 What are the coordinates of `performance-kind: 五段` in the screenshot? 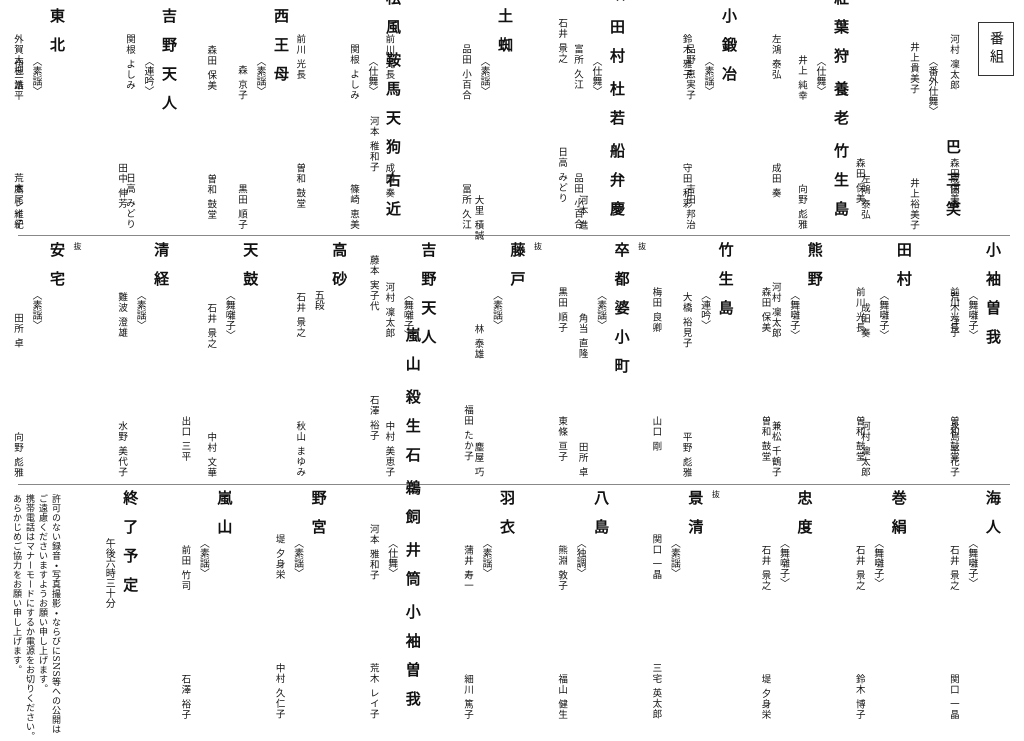 It's located at (318, 300).